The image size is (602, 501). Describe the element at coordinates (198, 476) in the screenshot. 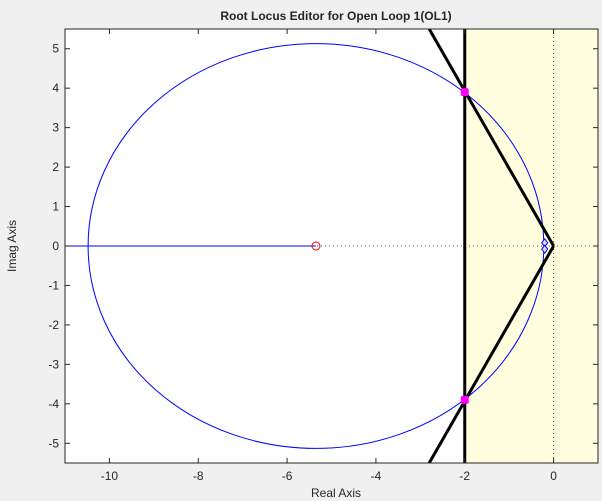

I see `x-tick-label: -8` at that location.